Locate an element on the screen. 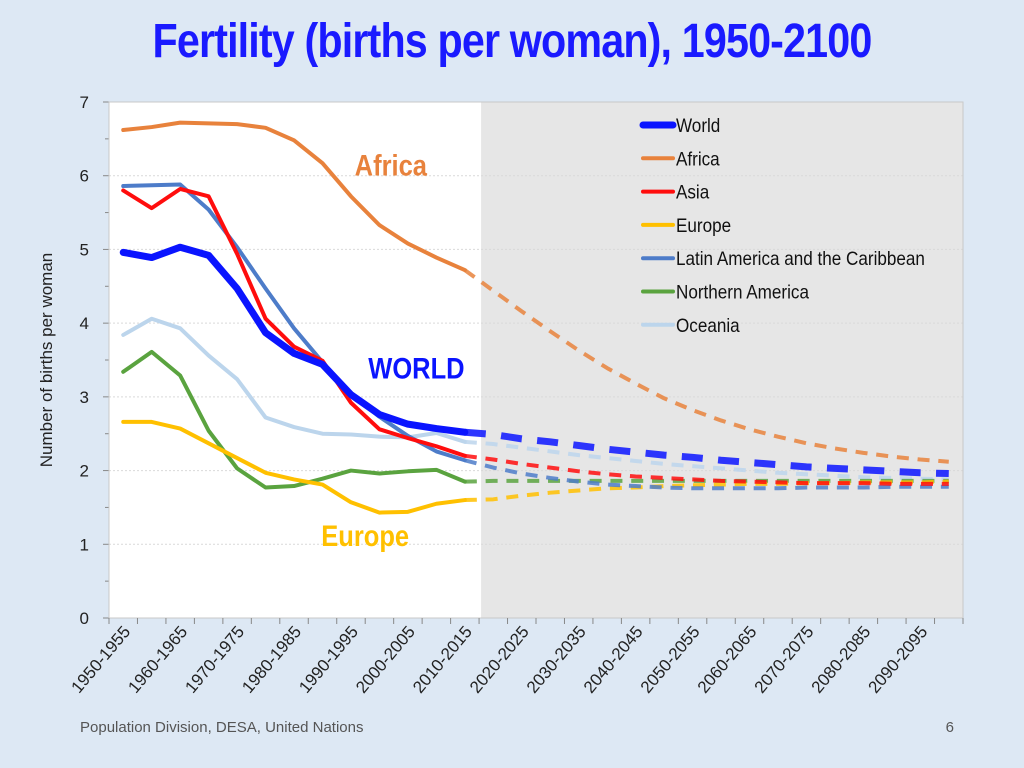 This screenshot has width=1024, height=768. y-axis-label: Number of births per woman is located at coordinates (46, 360).